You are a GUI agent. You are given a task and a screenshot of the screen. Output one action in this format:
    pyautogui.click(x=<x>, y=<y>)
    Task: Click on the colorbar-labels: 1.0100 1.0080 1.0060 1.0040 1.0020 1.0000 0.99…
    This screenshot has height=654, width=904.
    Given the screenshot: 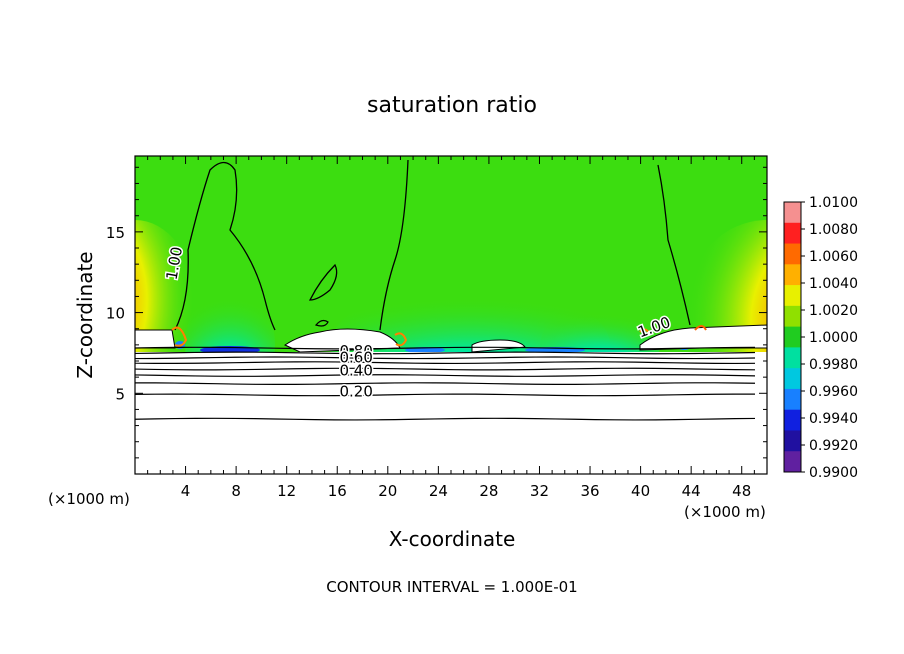 What is the action you would take?
    pyautogui.click(x=829, y=338)
    